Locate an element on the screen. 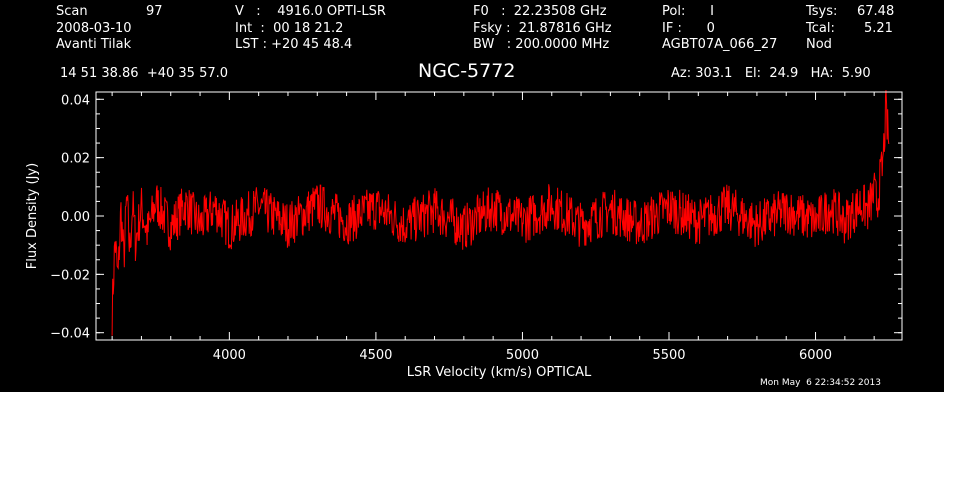 Image resolution: width=962 pixels, height=490 pixels. rest-frequency-line: F0 : 22.23508 GHz is located at coordinates (540, 11).